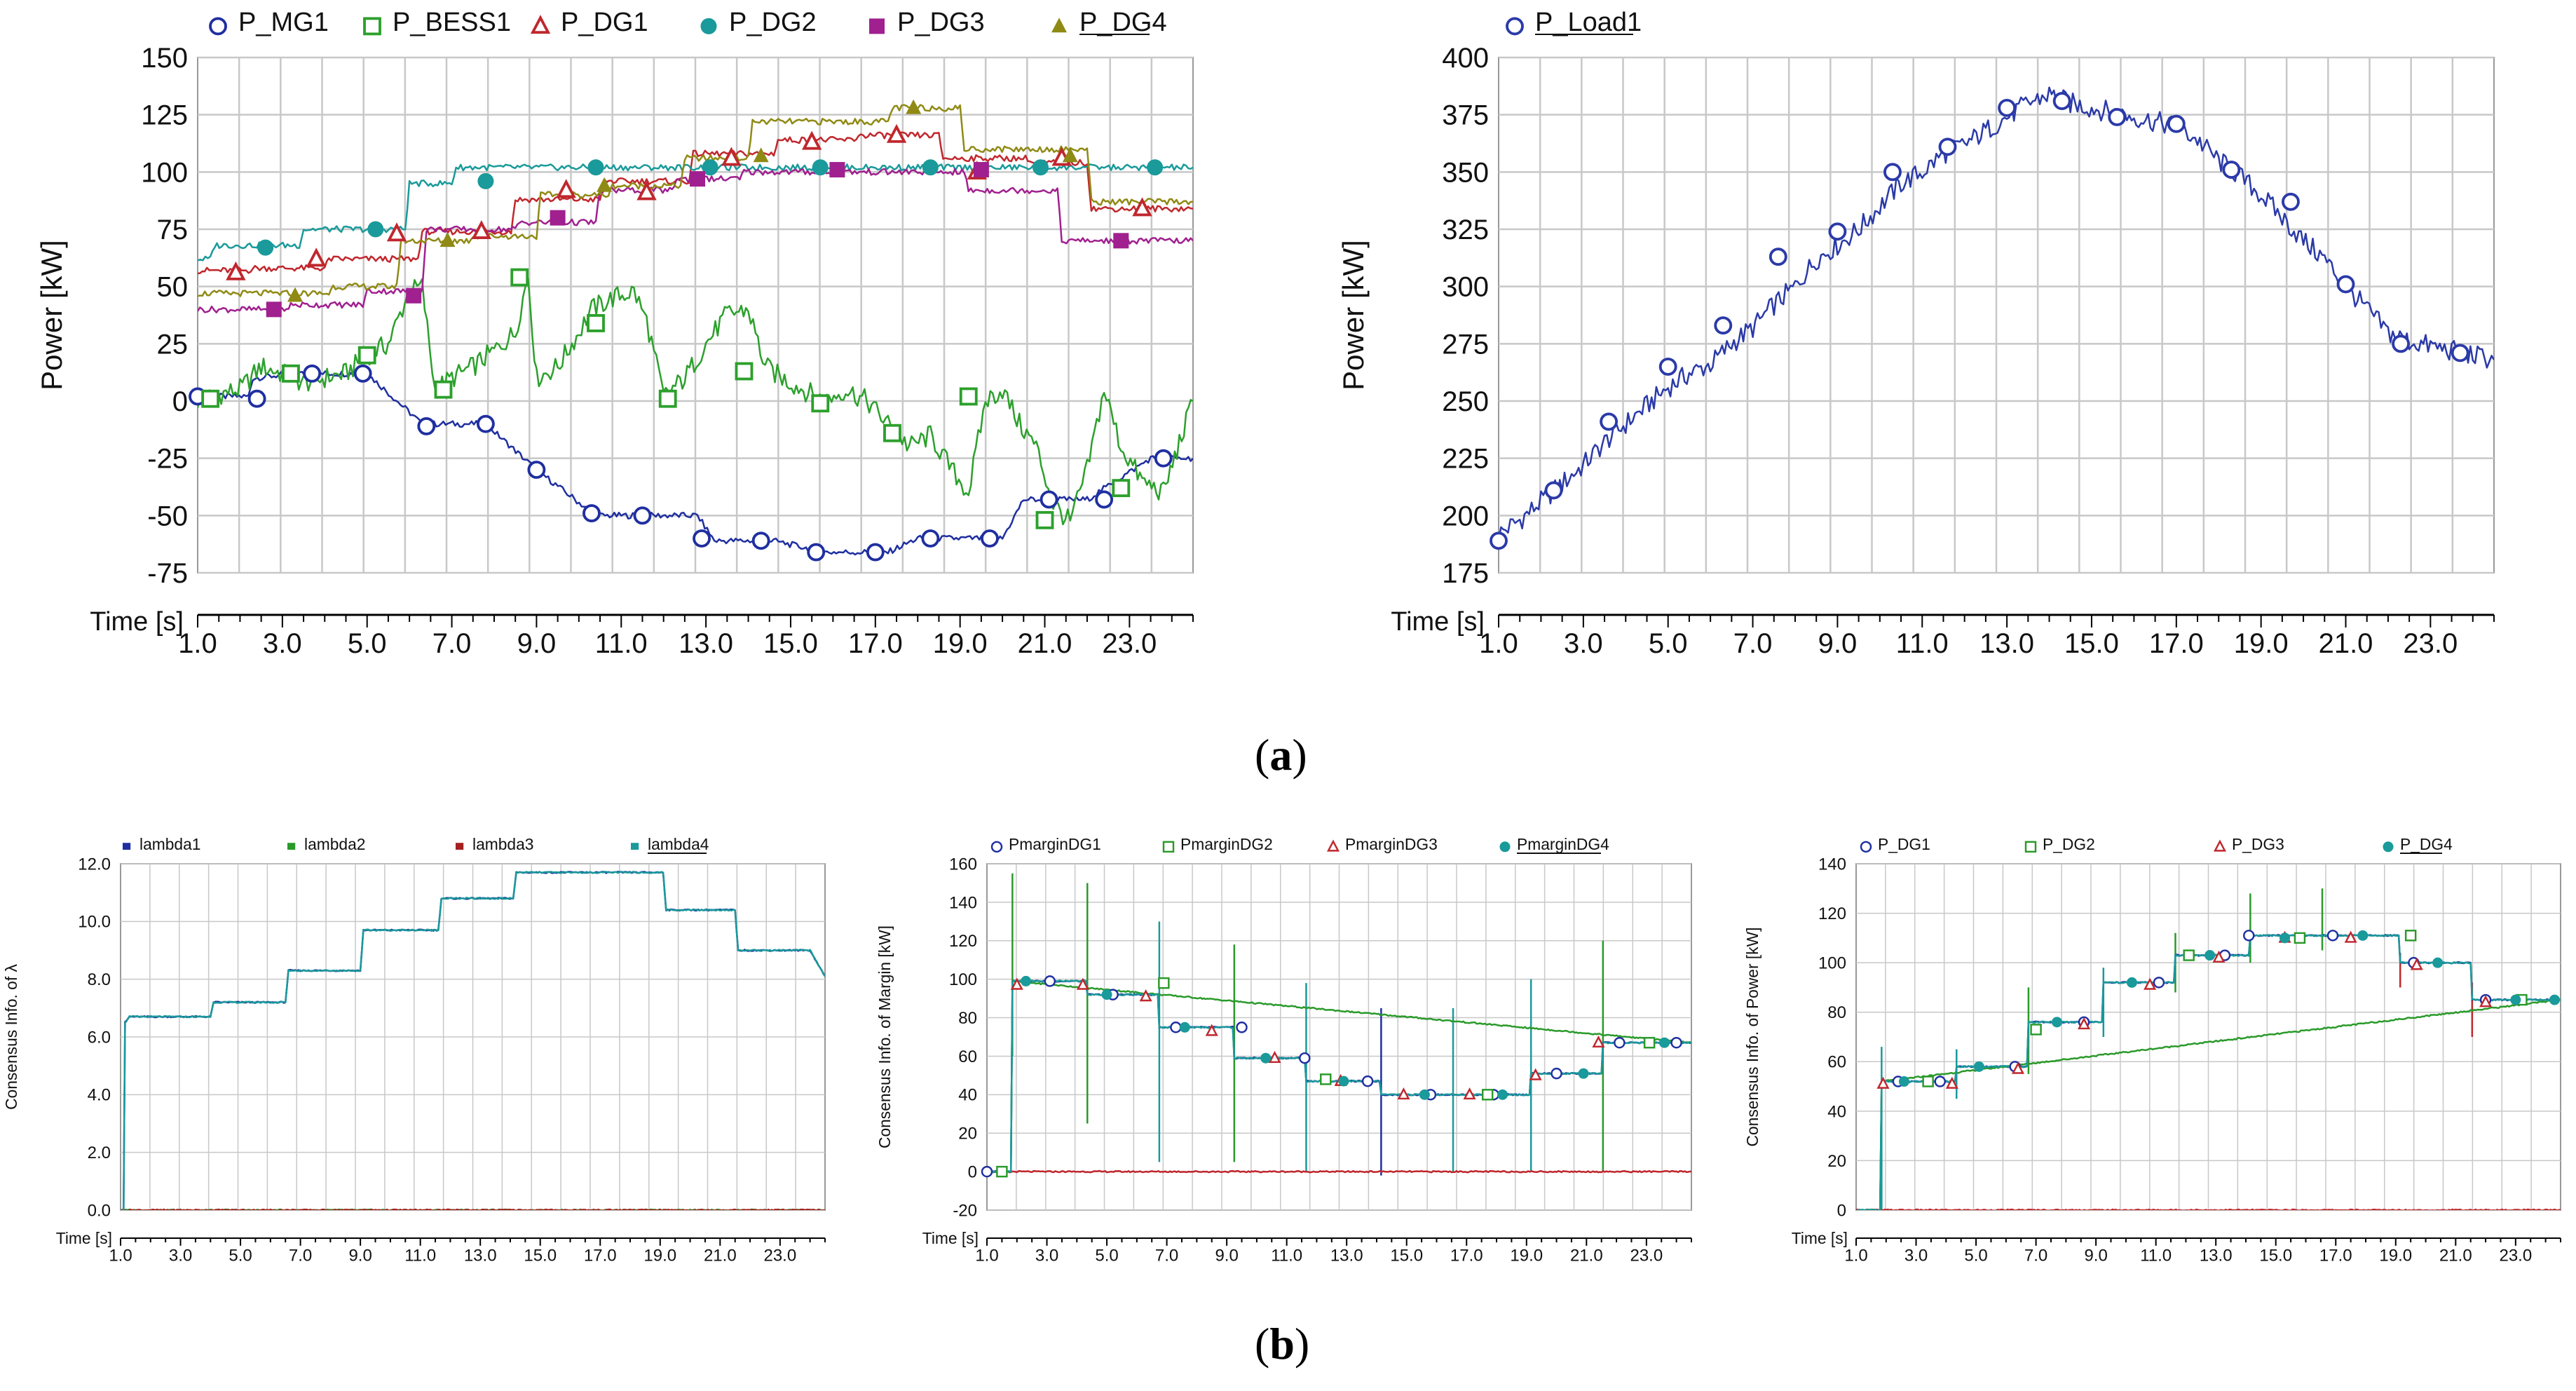  Describe the element at coordinates (1045, 844) in the screenshot. I see `legend-item: PmarginDG1` at that location.